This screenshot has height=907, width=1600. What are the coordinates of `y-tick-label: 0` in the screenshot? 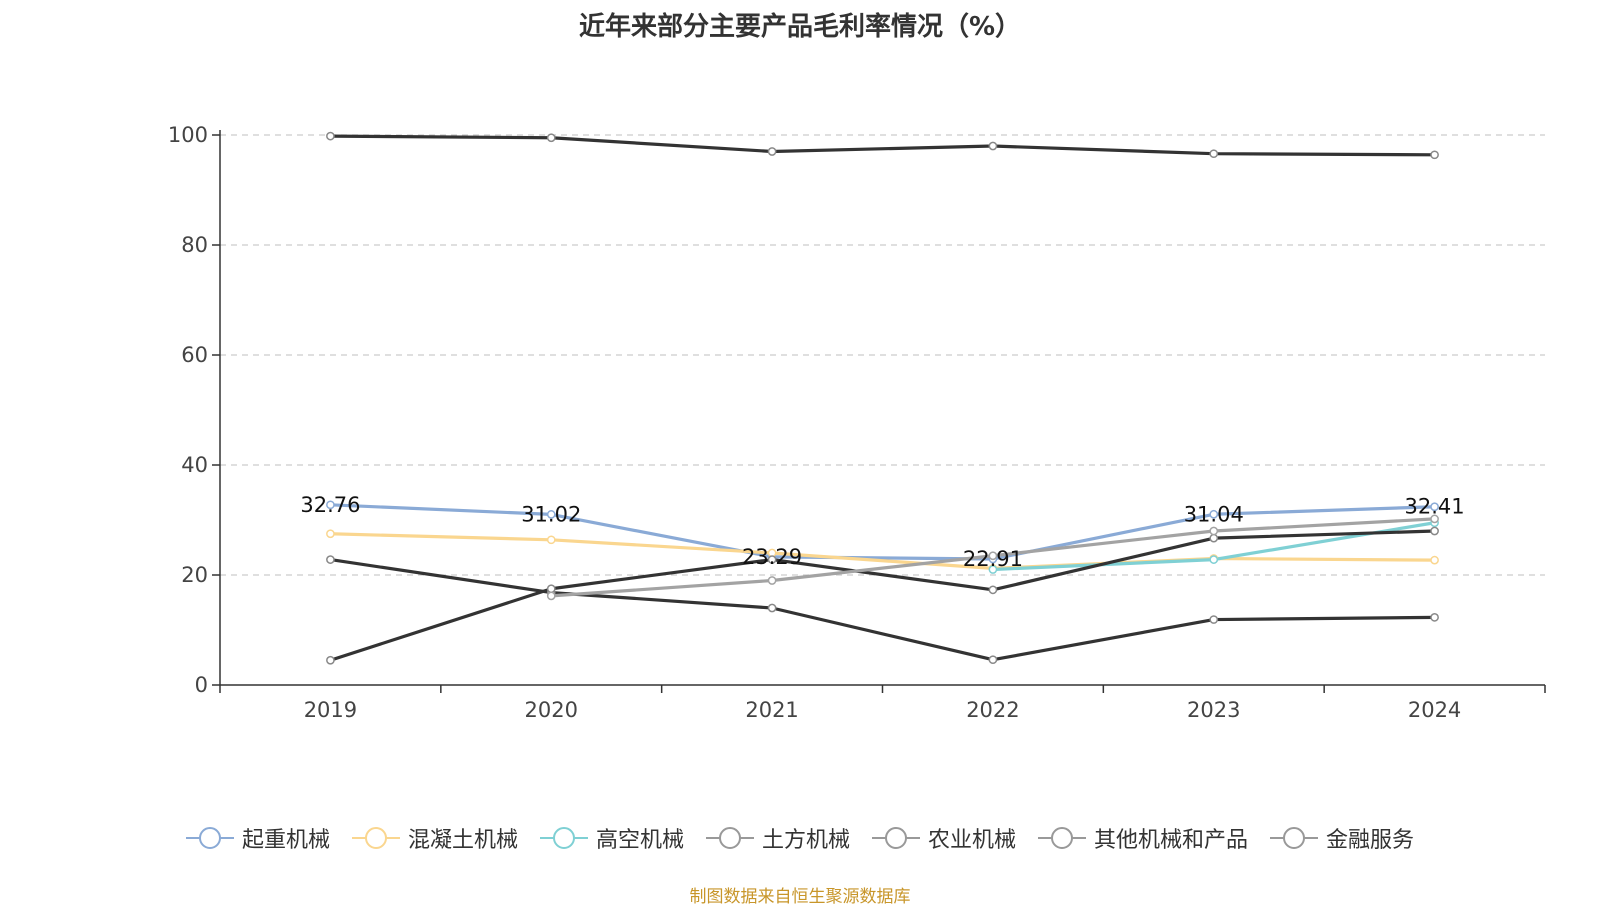 It's located at (201, 685).